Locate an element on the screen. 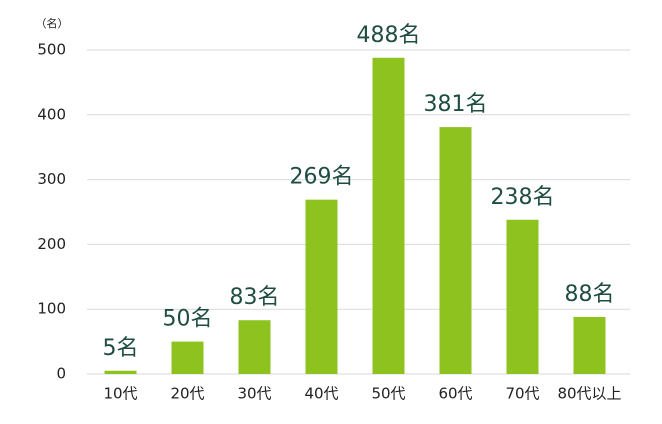 This screenshot has height=424, width=662. y-tick-label: 100 is located at coordinates (51, 309).